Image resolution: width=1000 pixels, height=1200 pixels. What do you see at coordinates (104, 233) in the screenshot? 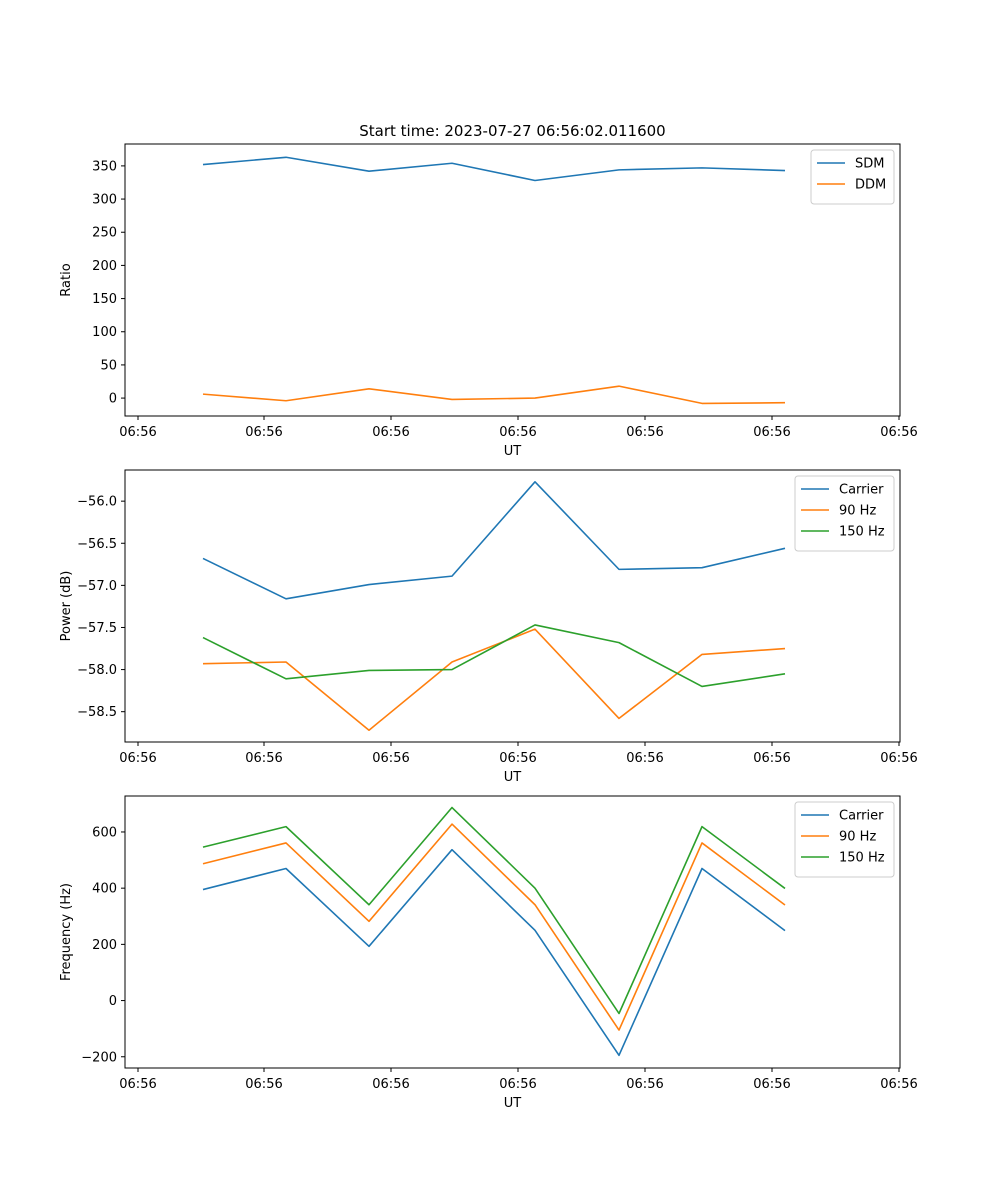
I see `y-tick-label: 250` at bounding box center [104, 233].